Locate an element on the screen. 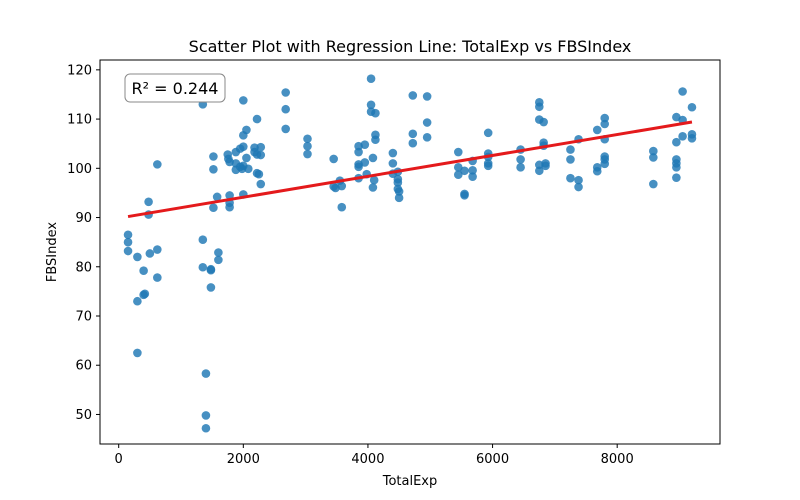 The height and width of the screenshot is (500, 800). regression-layer is located at coordinates (410, 169).